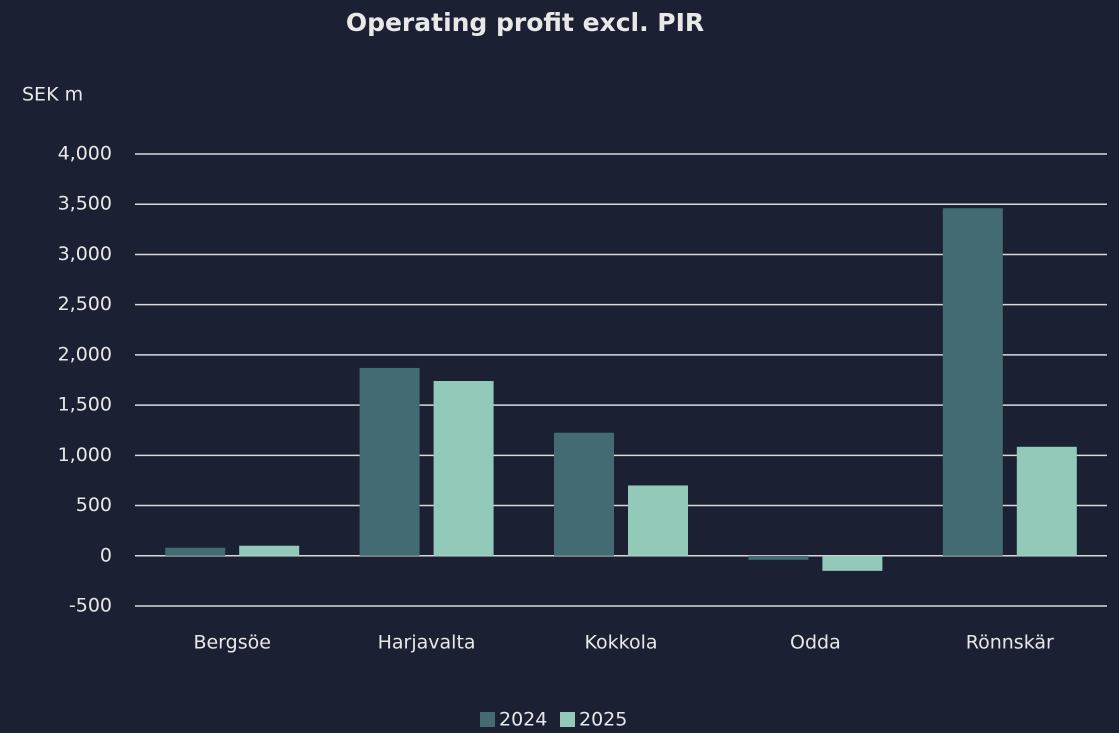 This screenshot has height=733, width=1119. Describe the element at coordinates (85, 254) in the screenshot. I see `y-tick-label: 3,000` at that location.